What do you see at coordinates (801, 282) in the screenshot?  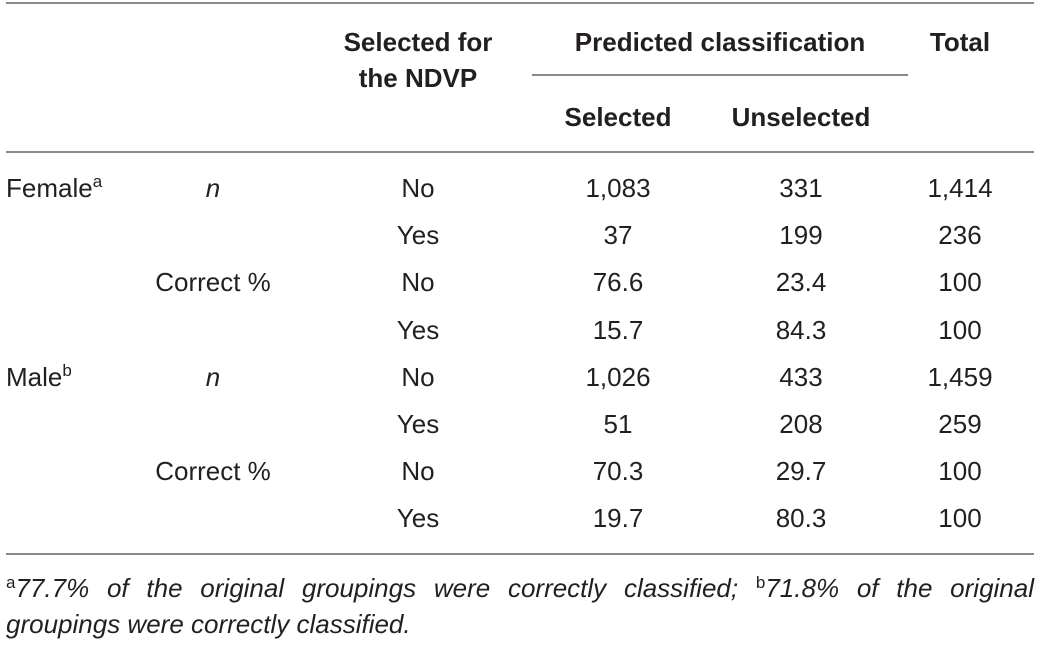 I see `cell-predicted-unselected: 23.4` at bounding box center [801, 282].